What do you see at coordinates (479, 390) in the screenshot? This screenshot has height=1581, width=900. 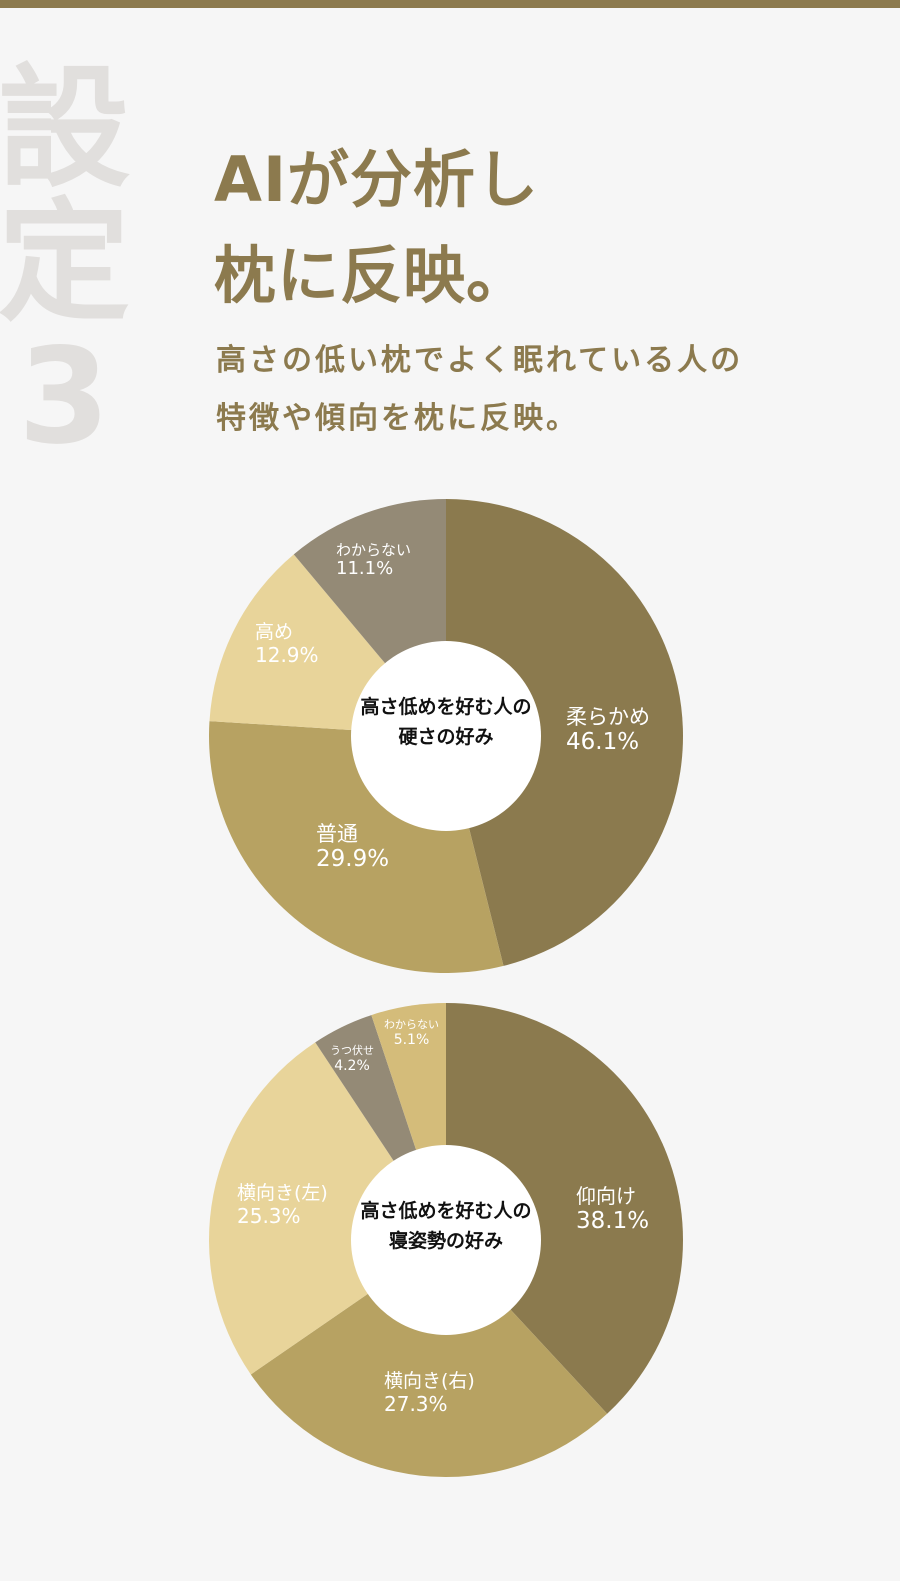 I see `subheadline: 高さの低い枕でよく眠れている人の 特徴や傾向を枕に反映。` at bounding box center [479, 390].